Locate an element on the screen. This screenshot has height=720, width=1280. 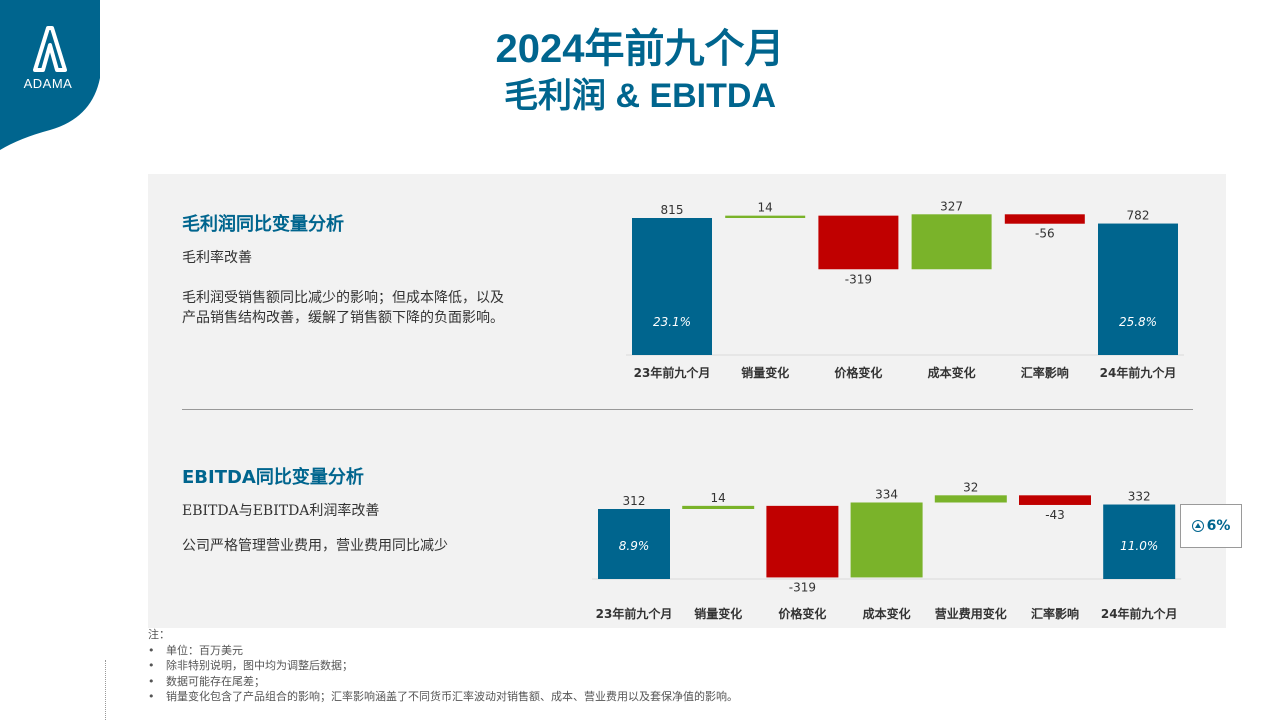
chart-data-label: 334 is located at coordinates (886, 494).